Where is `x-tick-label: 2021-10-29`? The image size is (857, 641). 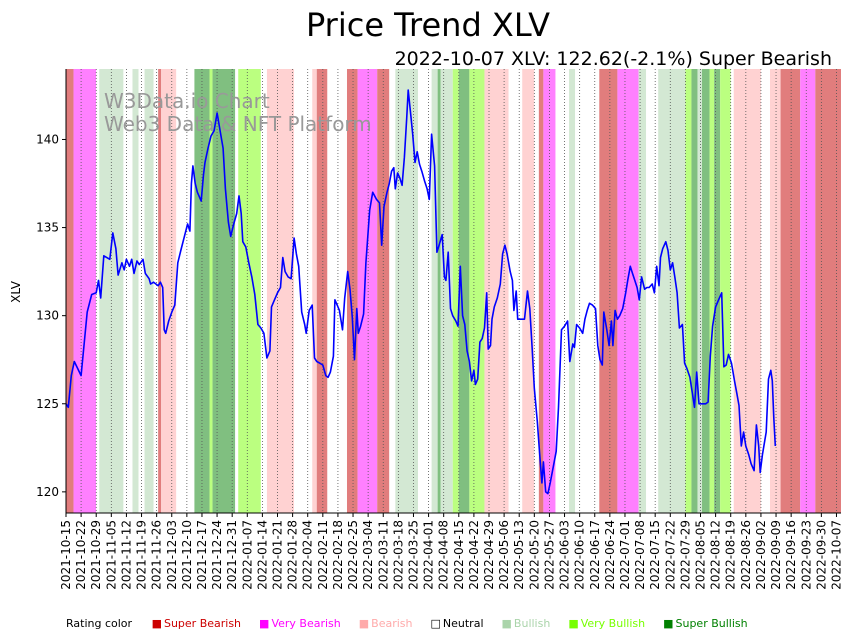
x-tick-label: 2021-10-29 is located at coordinates (96, 555).